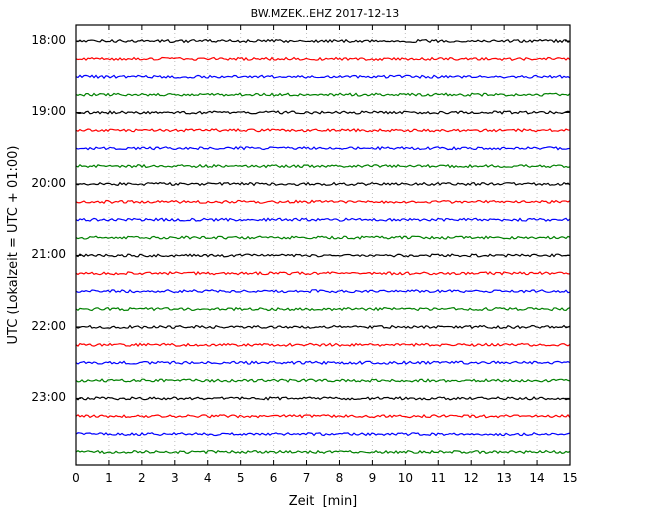 The image size is (650, 520). Describe the element at coordinates (240, 478) in the screenshot. I see `x-tick-label: 5` at that location.